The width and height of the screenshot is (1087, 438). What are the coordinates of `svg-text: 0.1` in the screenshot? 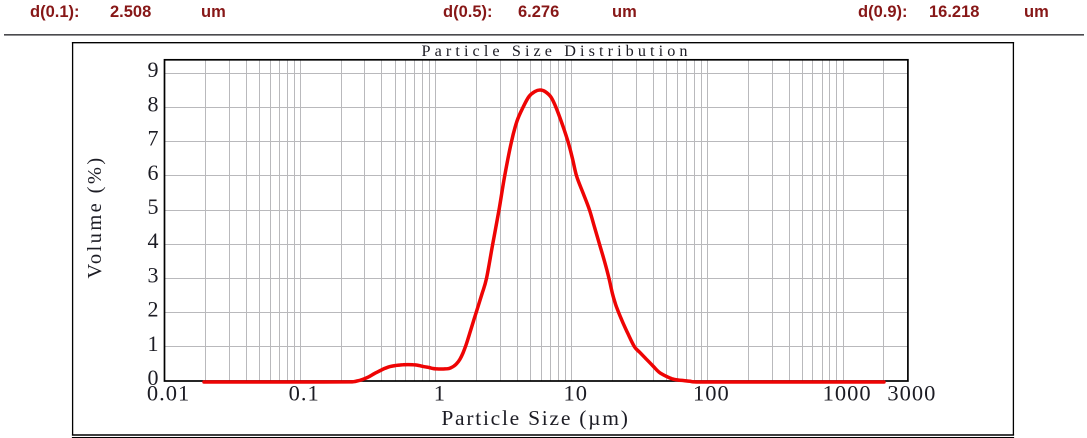 It's located at (304, 393).